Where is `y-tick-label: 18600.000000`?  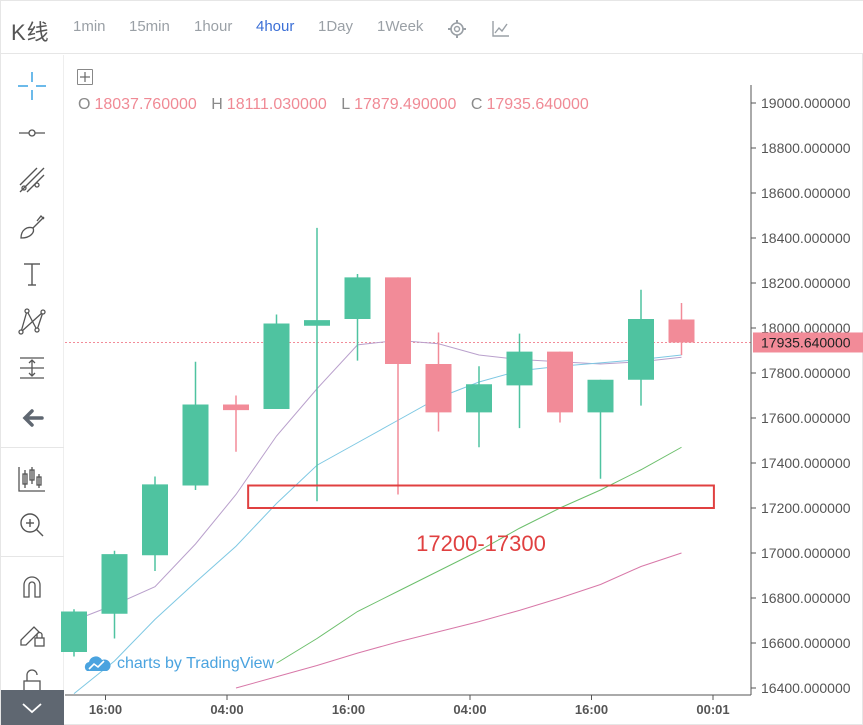 y-tick-label: 18600.000000 is located at coordinates (806, 193).